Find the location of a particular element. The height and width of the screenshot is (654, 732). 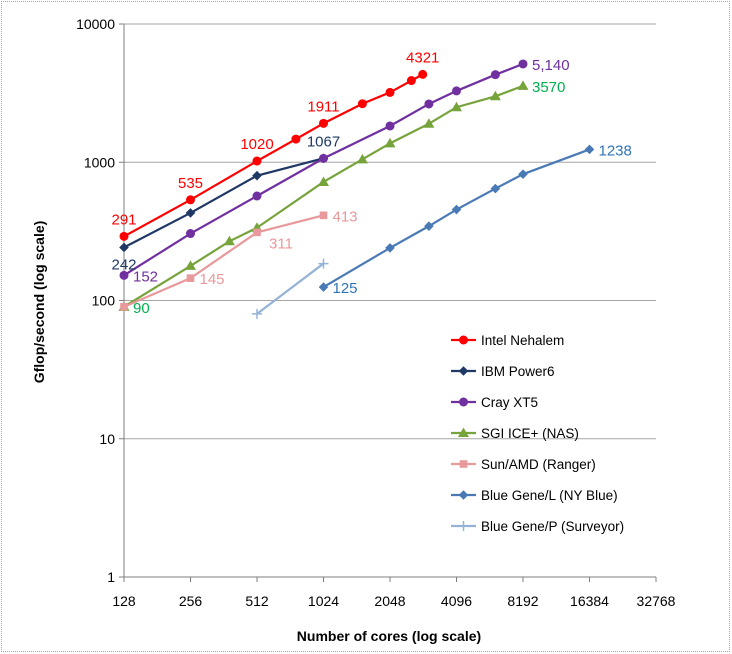

series-ibm-power6 is located at coordinates (224, 203).